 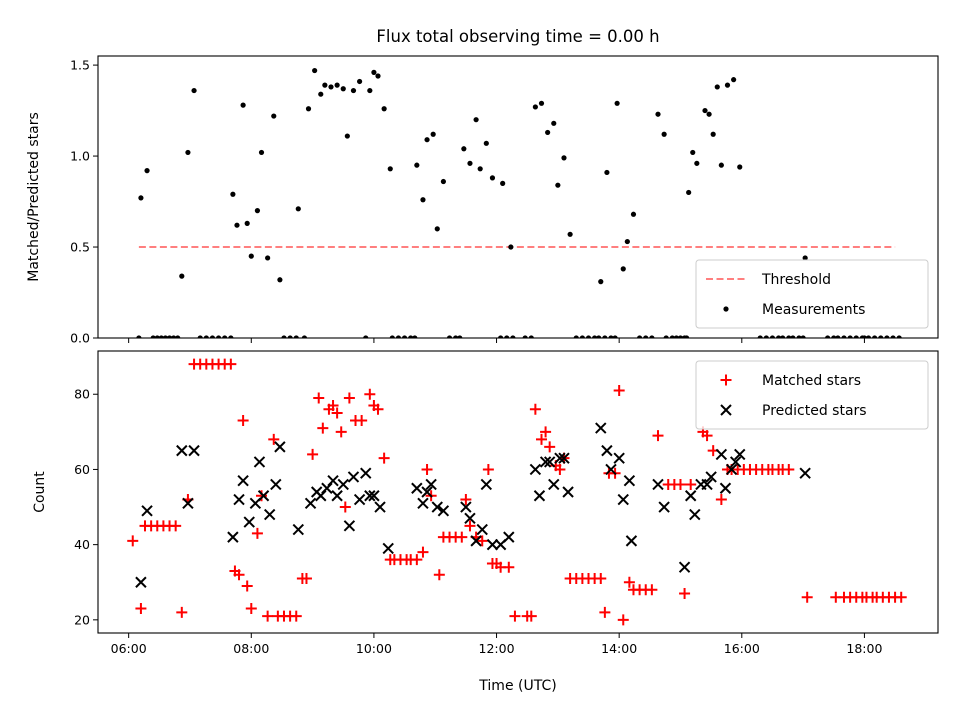 I want to click on bottom-x-tick-label: 10:00, so click(x=374, y=648).